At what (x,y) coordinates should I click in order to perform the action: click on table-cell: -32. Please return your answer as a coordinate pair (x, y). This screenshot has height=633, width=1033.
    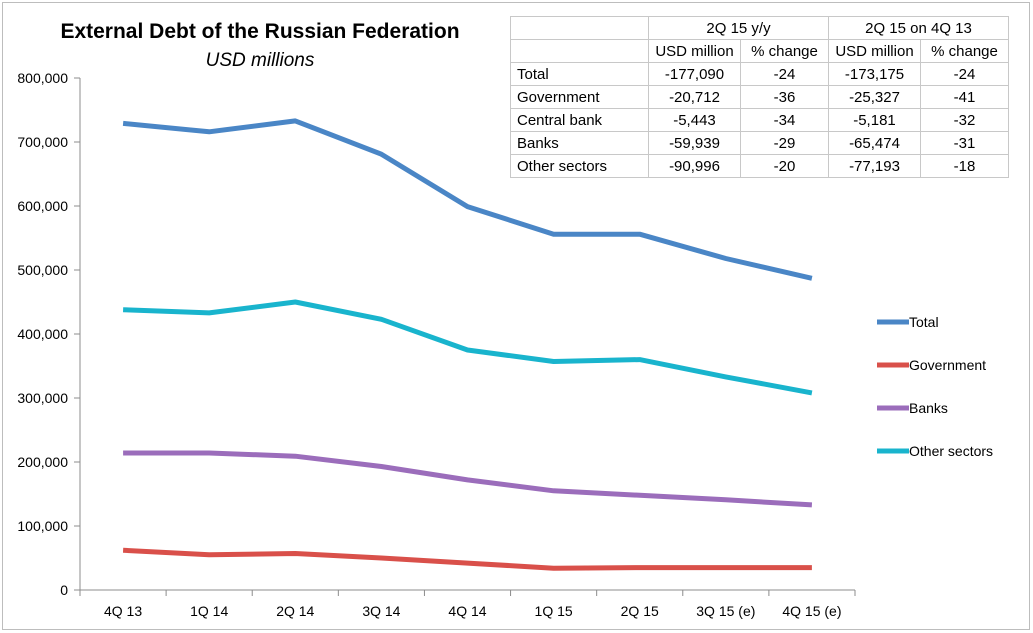
    Looking at the image, I should click on (964, 120).